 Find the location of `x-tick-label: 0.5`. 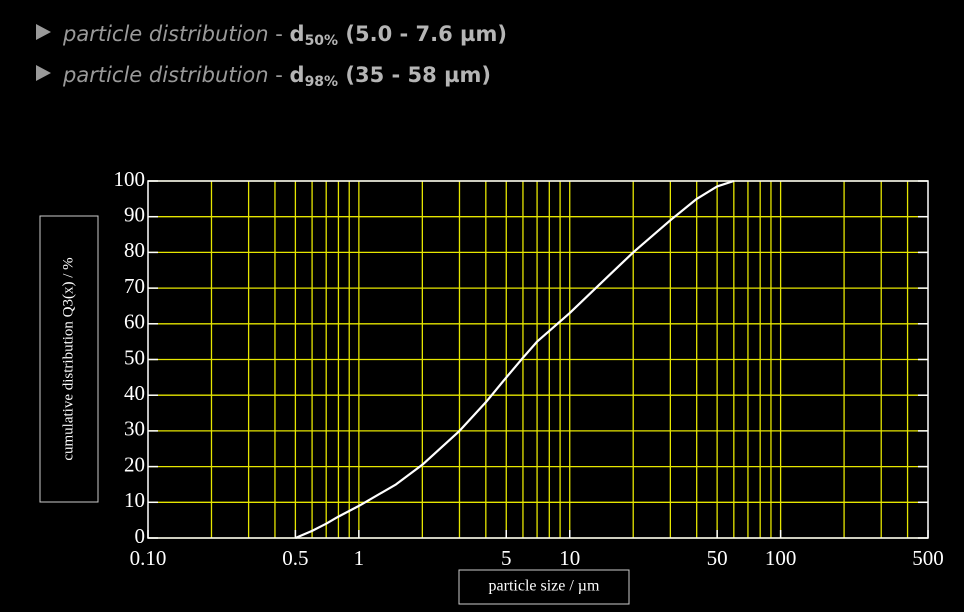

x-tick-label: 0.5 is located at coordinates (295, 558).